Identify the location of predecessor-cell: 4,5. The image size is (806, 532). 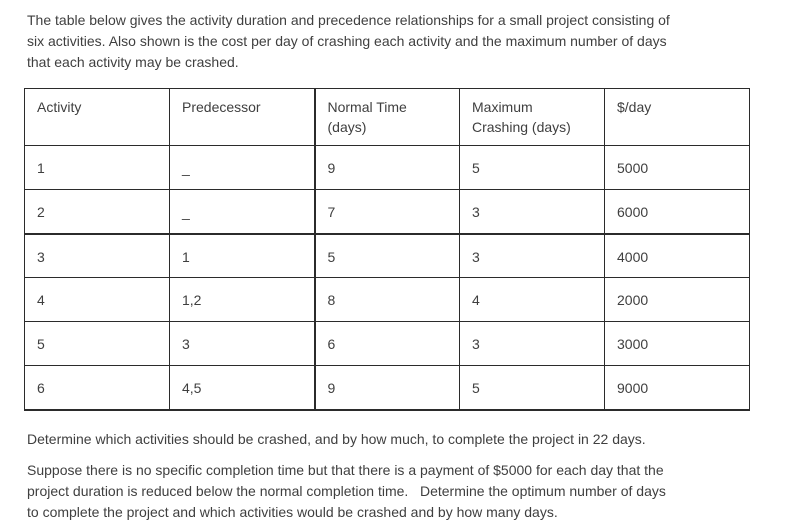
(242, 388).